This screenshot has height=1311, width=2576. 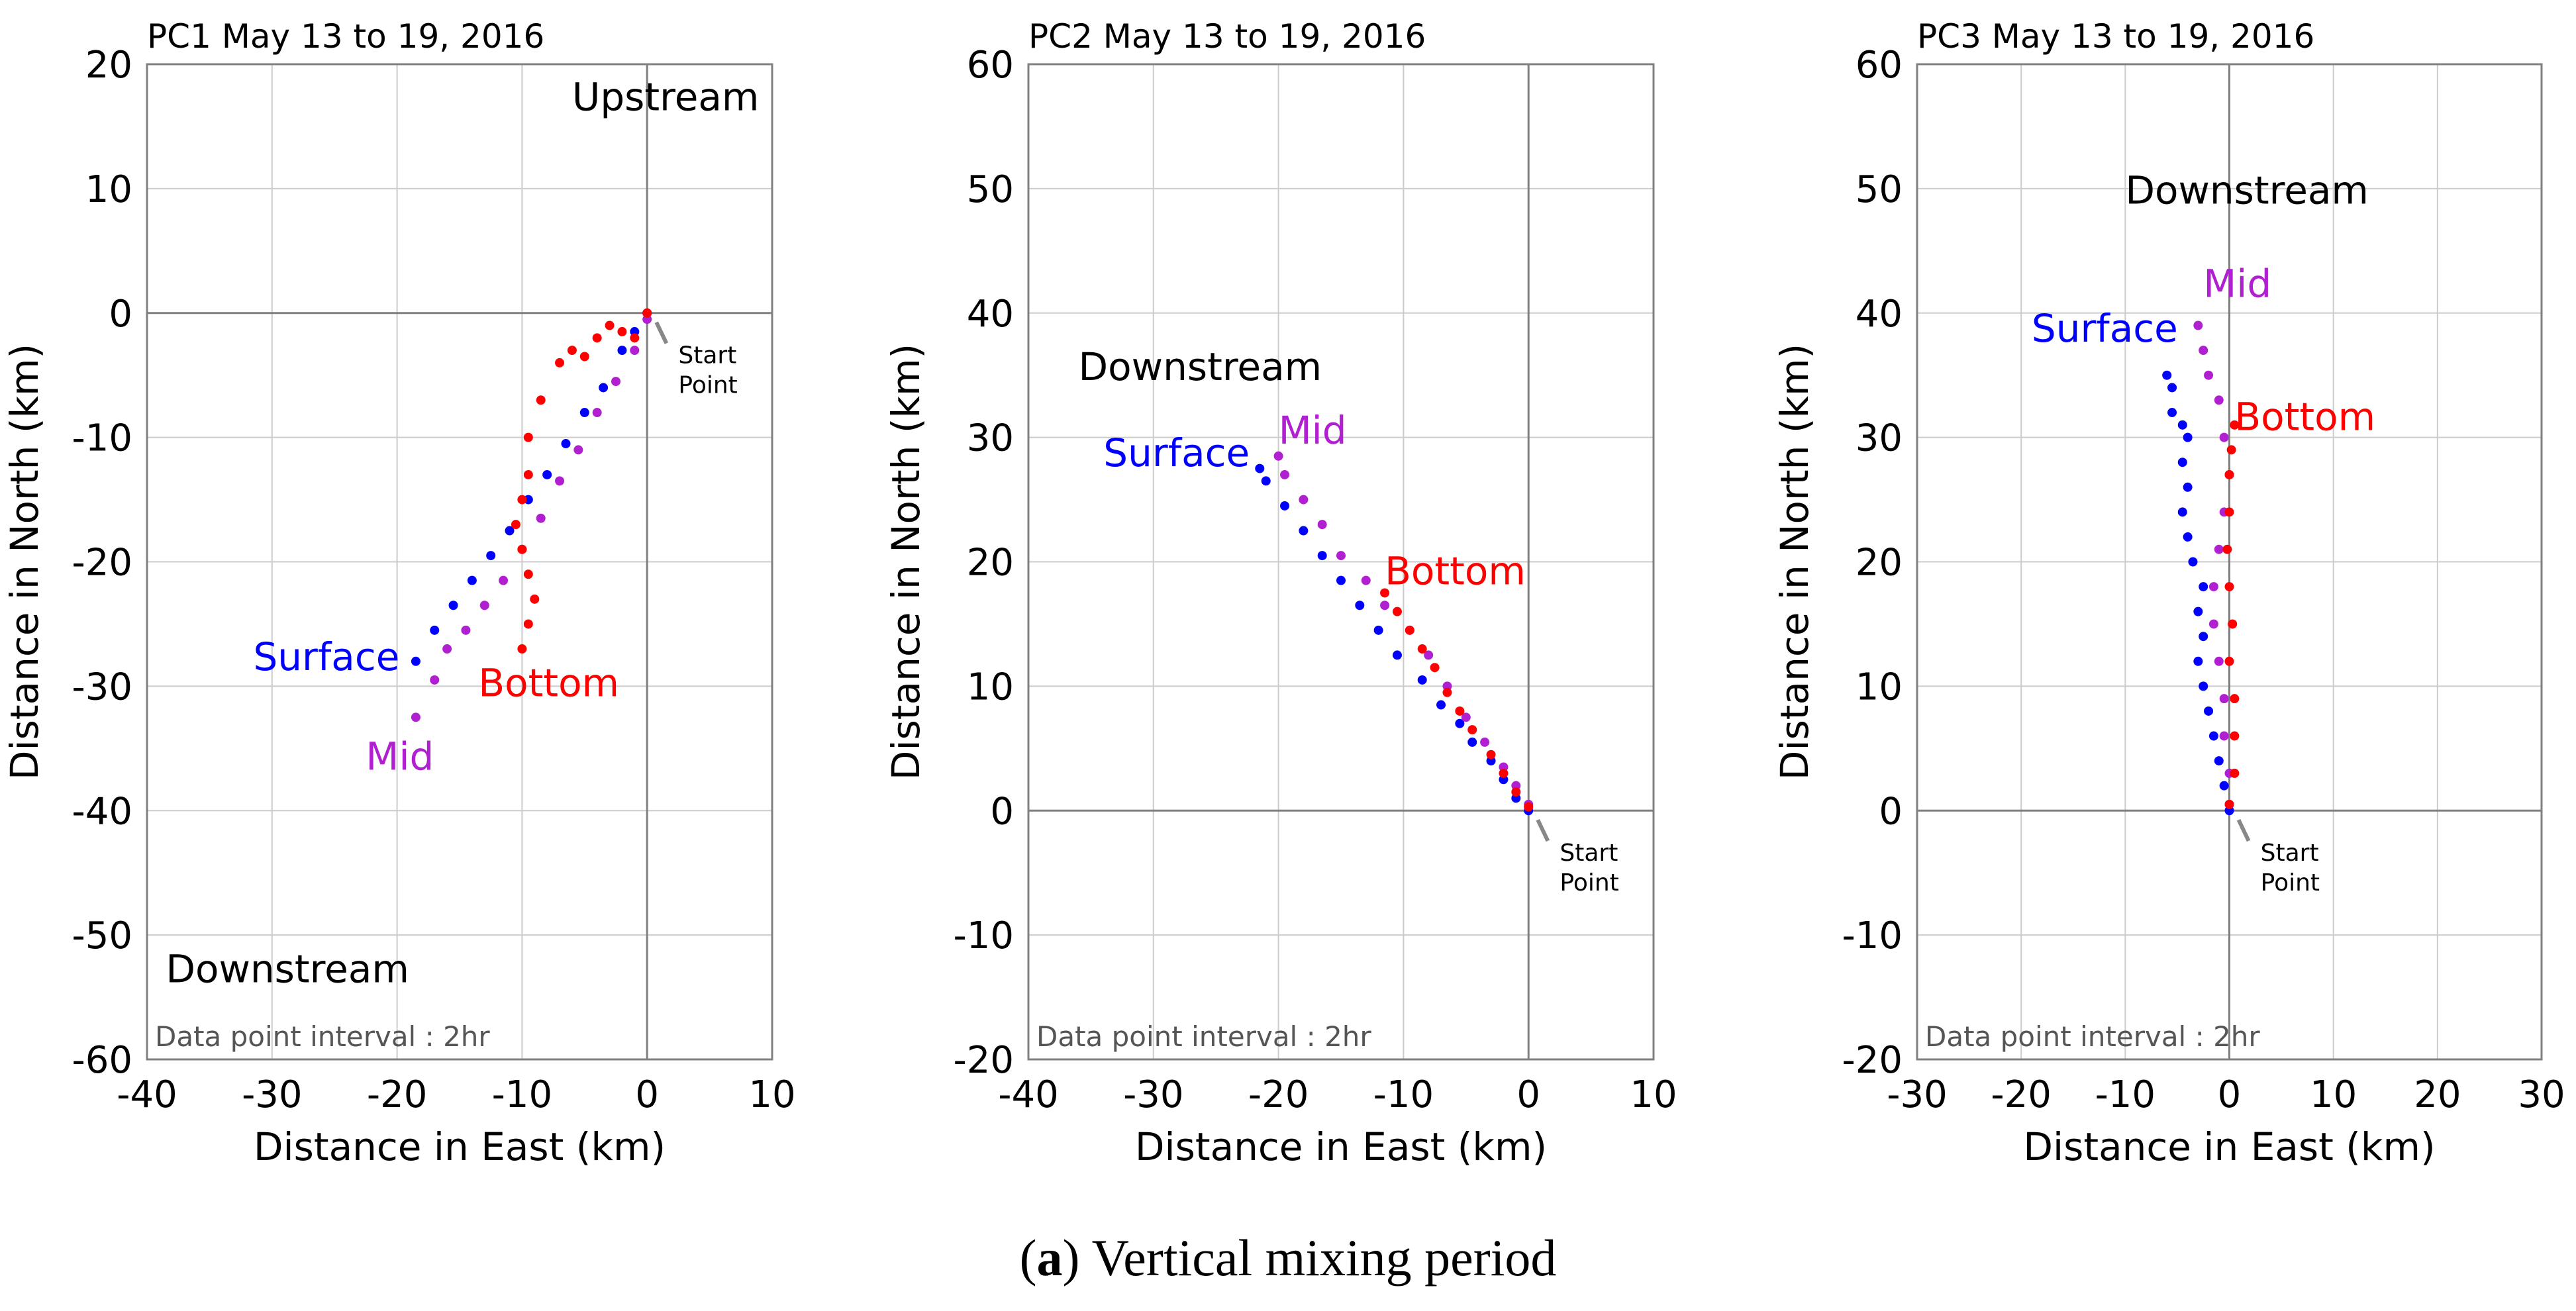 I want to click on pc1-y-axis-label: Distance in North (km), so click(x=24, y=562).